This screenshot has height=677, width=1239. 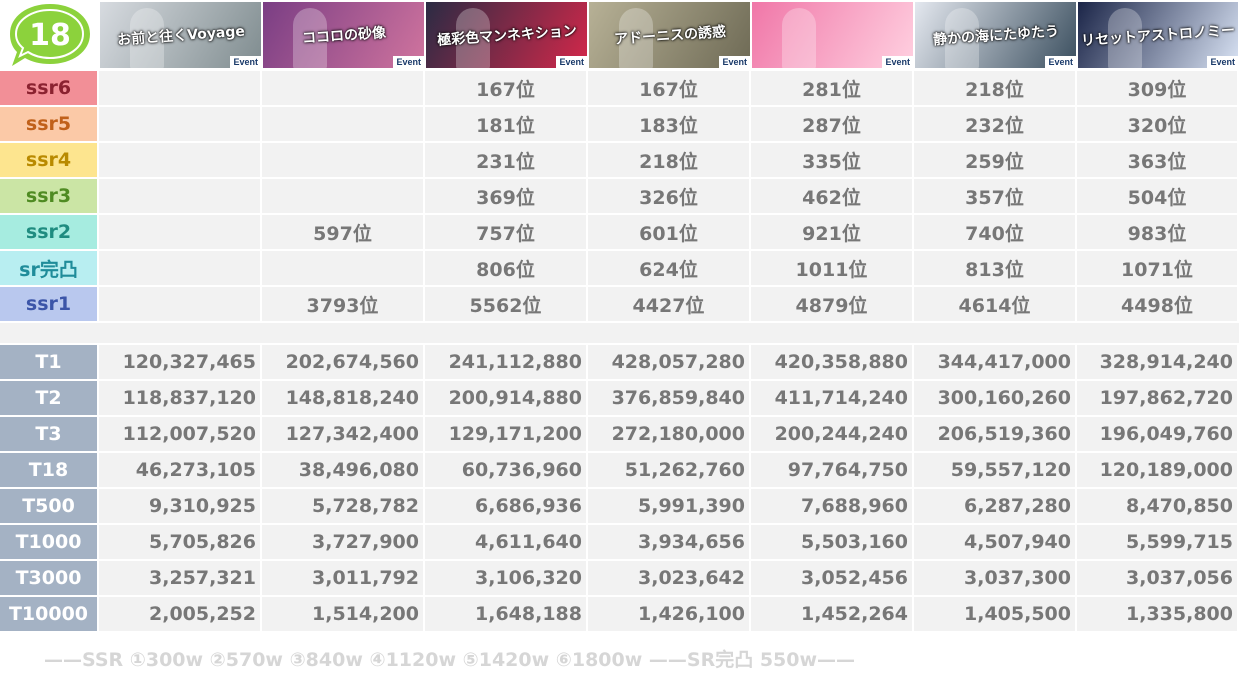 What do you see at coordinates (994, 506) in the screenshot?
I see `score-cell: 6,287,280` at bounding box center [994, 506].